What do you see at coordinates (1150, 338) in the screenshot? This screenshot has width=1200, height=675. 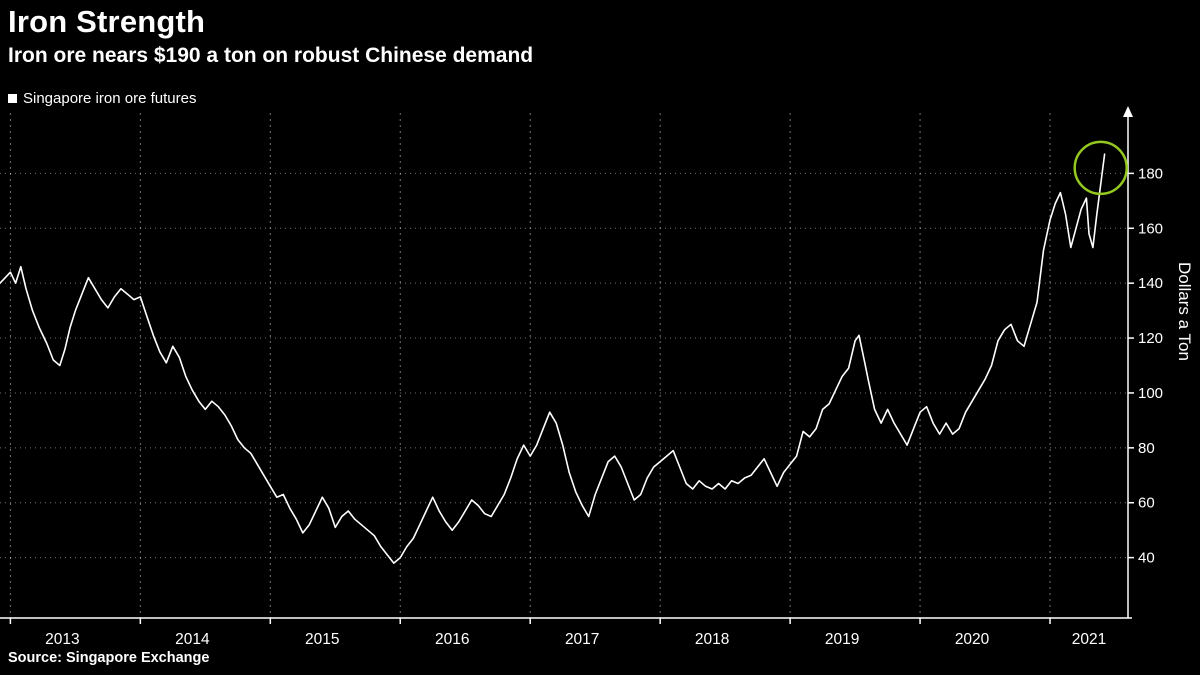 I see `y-tick-label: 120` at bounding box center [1150, 338].